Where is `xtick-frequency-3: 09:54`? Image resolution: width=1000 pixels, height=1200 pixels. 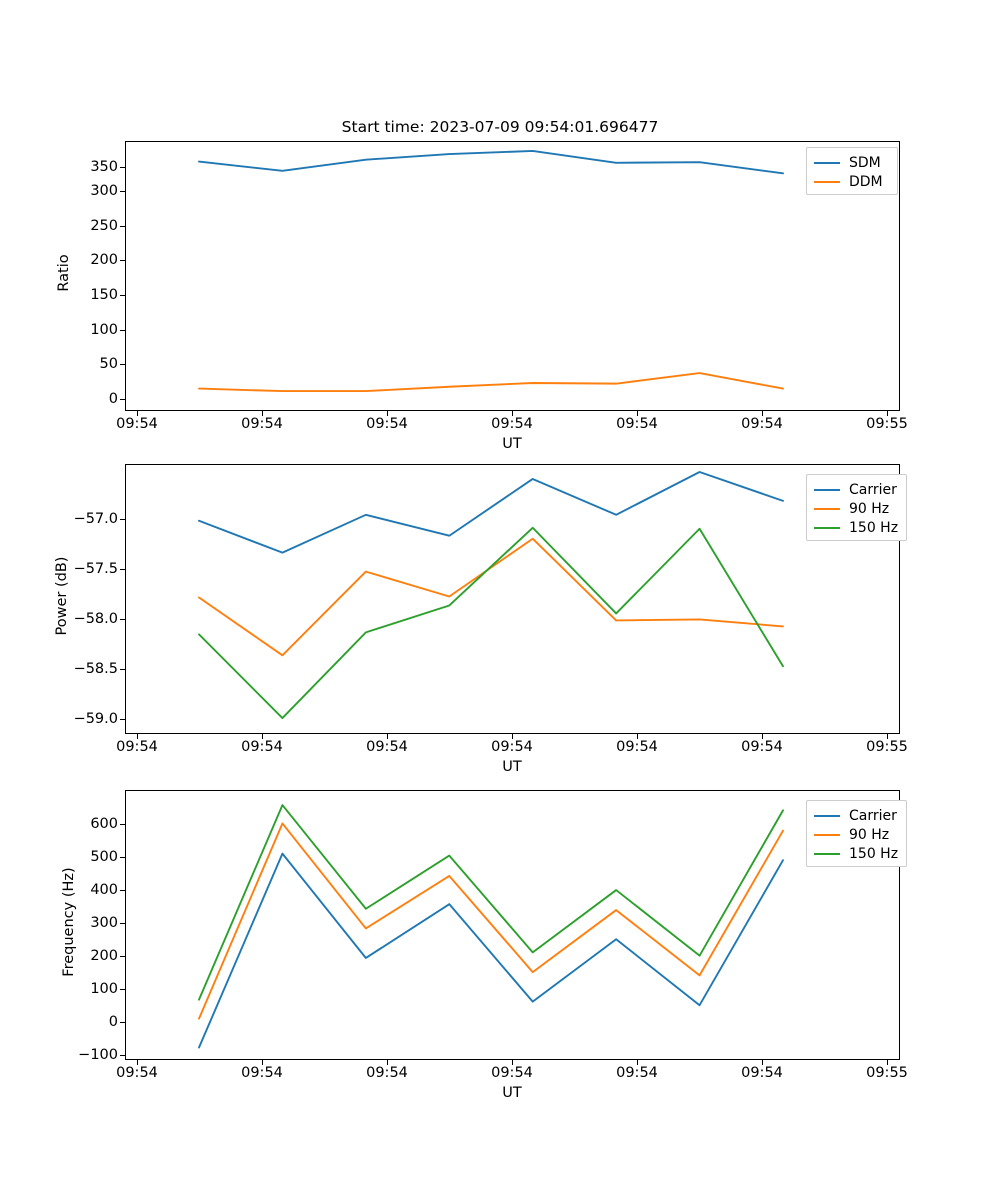 xtick-frequency-3: 09:54 is located at coordinates (512, 1073).